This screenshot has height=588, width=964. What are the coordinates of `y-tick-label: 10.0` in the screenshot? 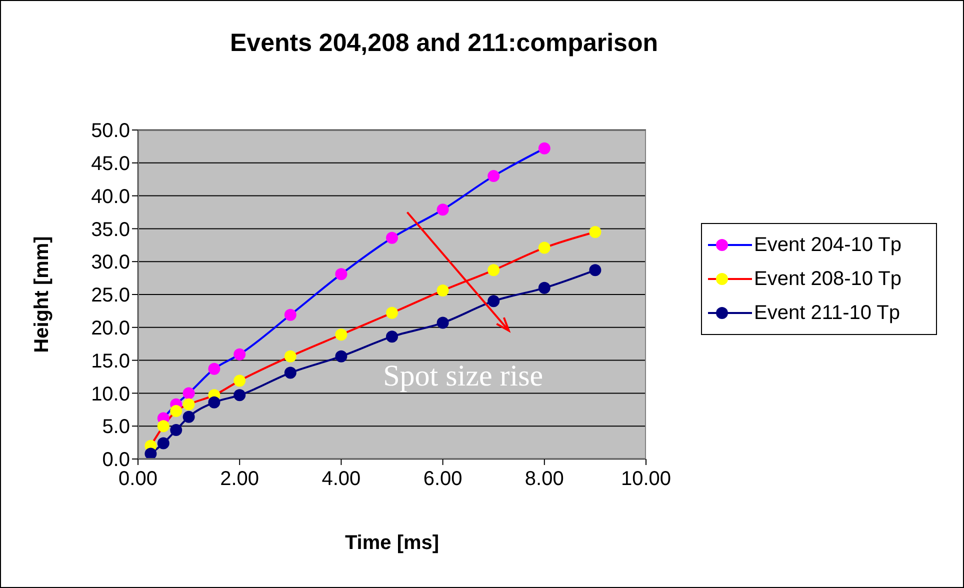 It's located at (110, 394).